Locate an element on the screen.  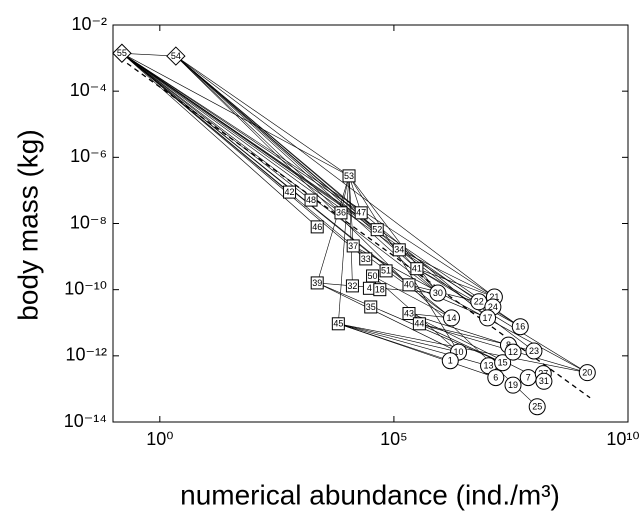
x-tick-label: 10⁵ is located at coordinates (393, 439).